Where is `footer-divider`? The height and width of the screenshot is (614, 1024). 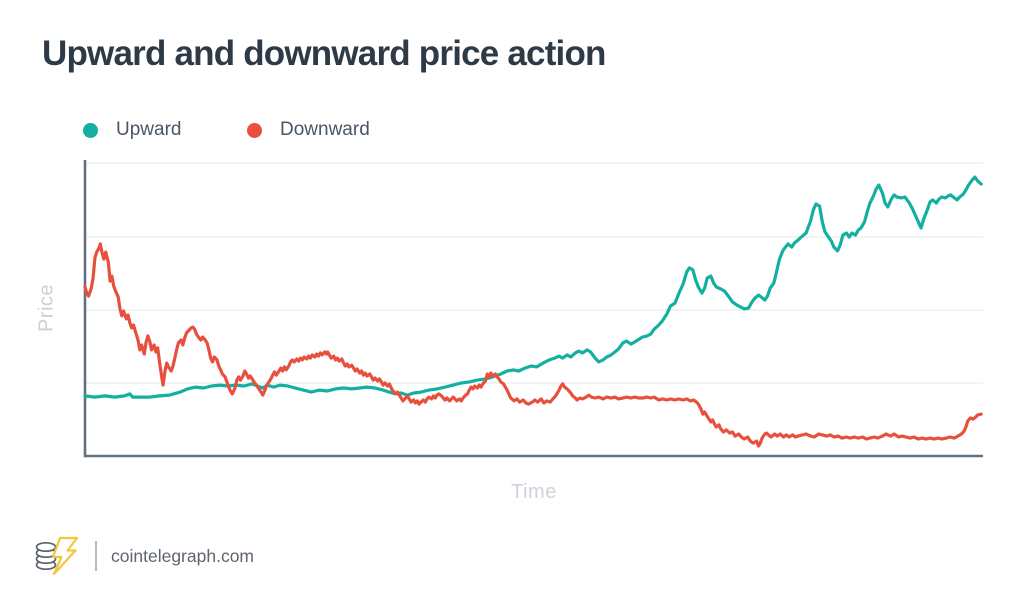 footer-divider is located at coordinates (96, 556).